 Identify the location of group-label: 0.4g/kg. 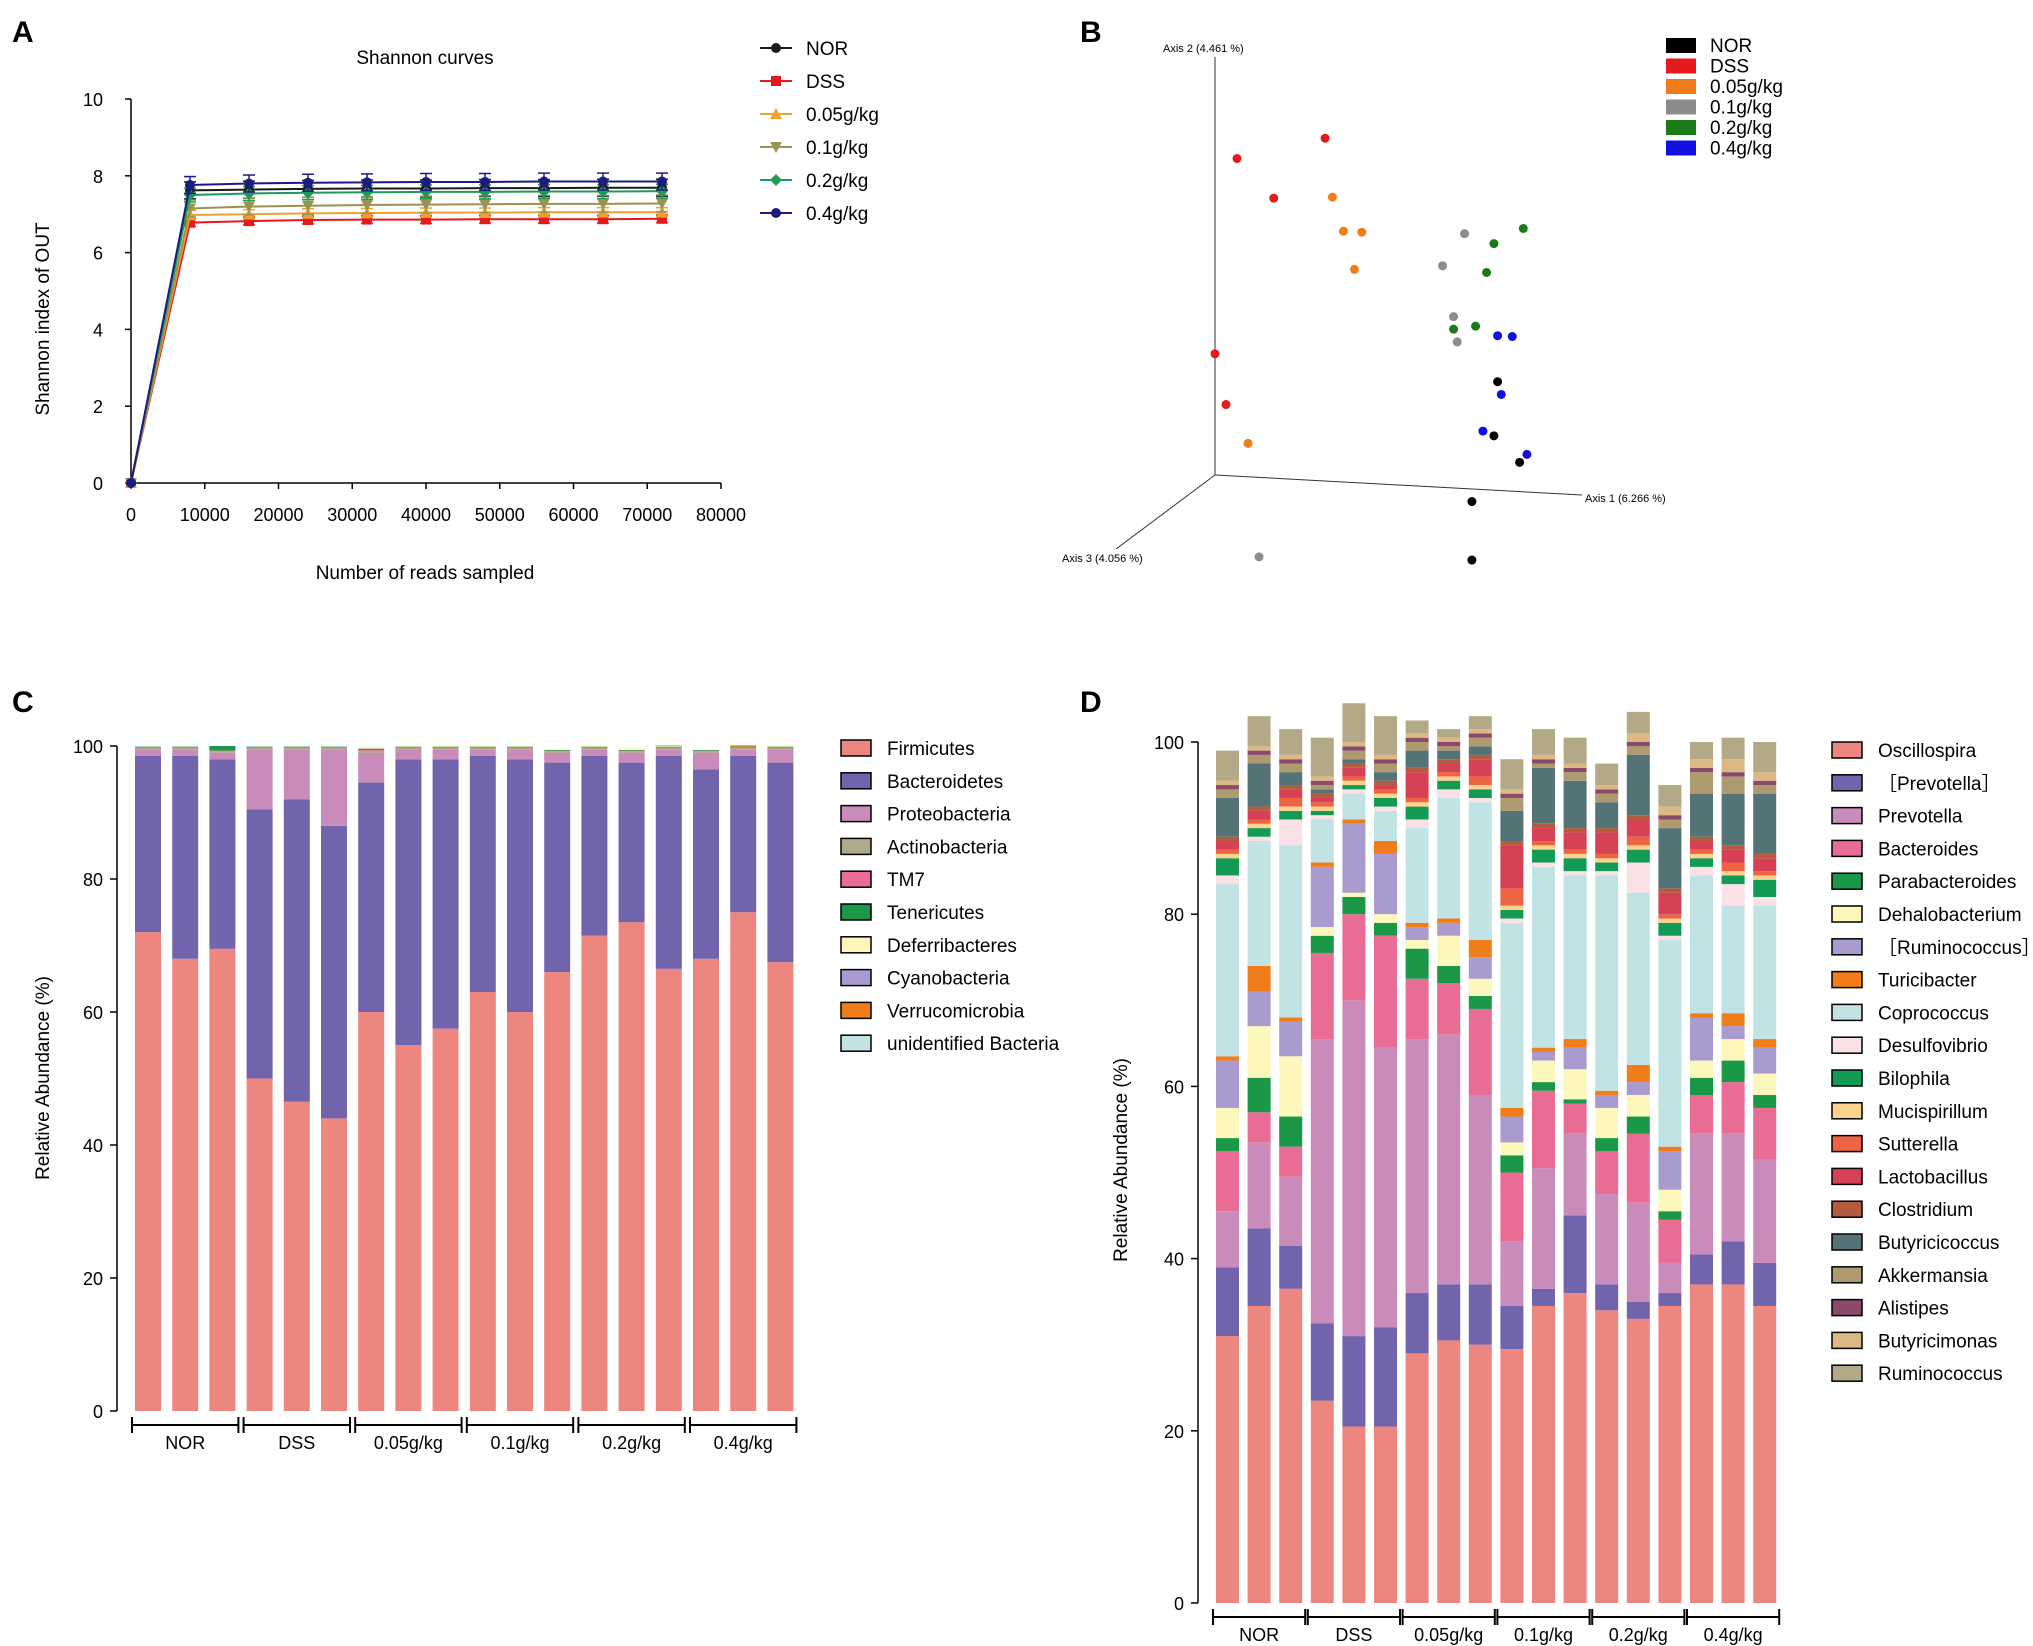
(743, 1443).